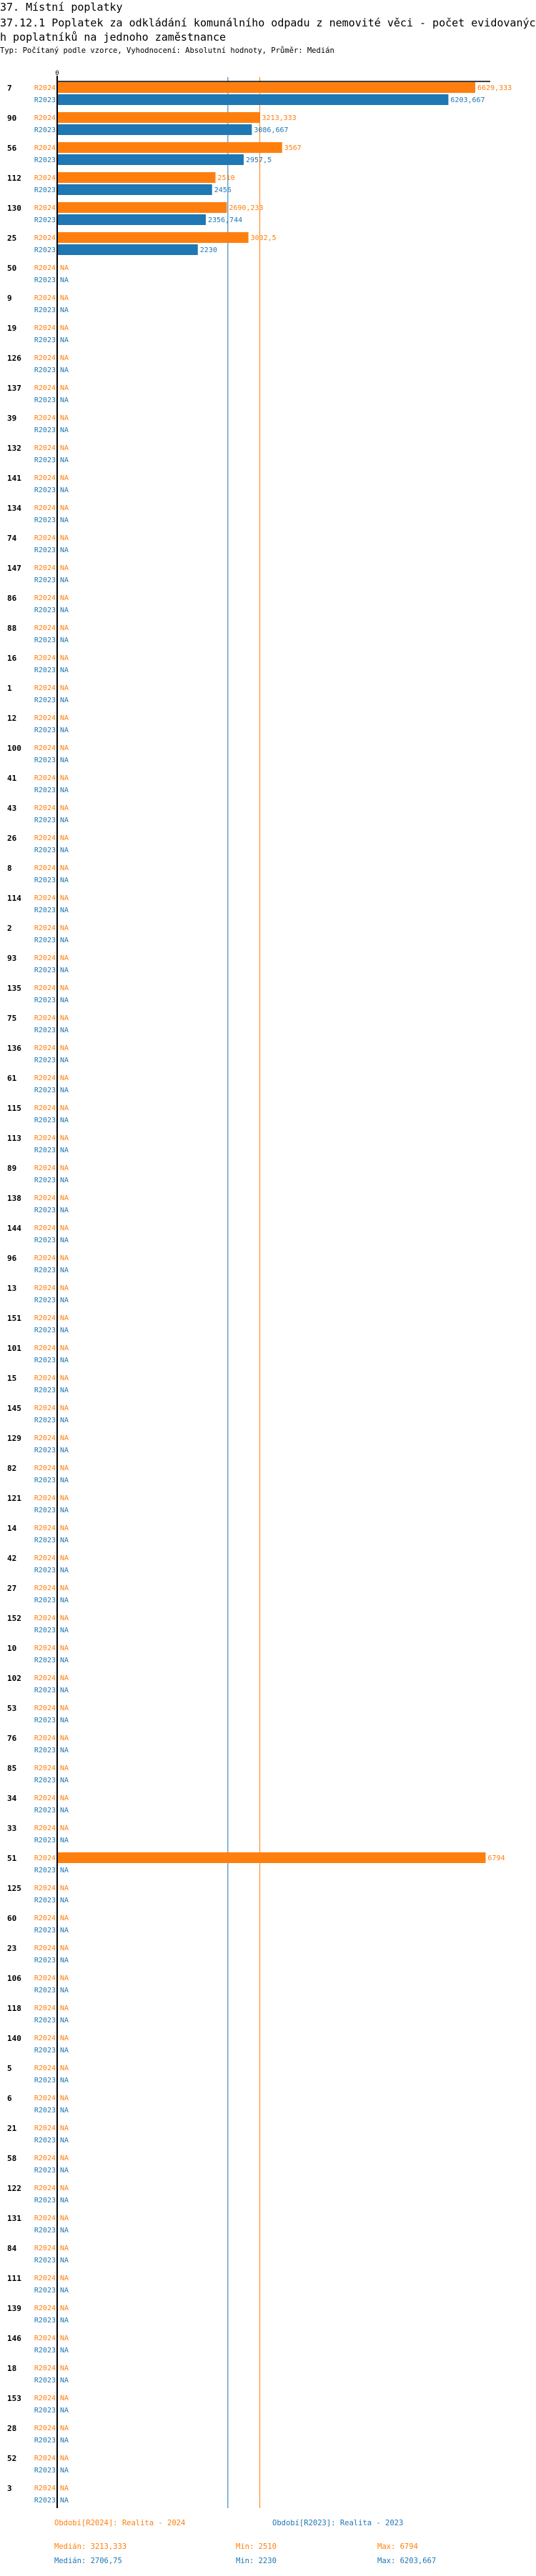 This screenshot has height=2576, width=536. Describe the element at coordinates (11, 2458) in the screenshot. I see `category-label: 52` at that location.